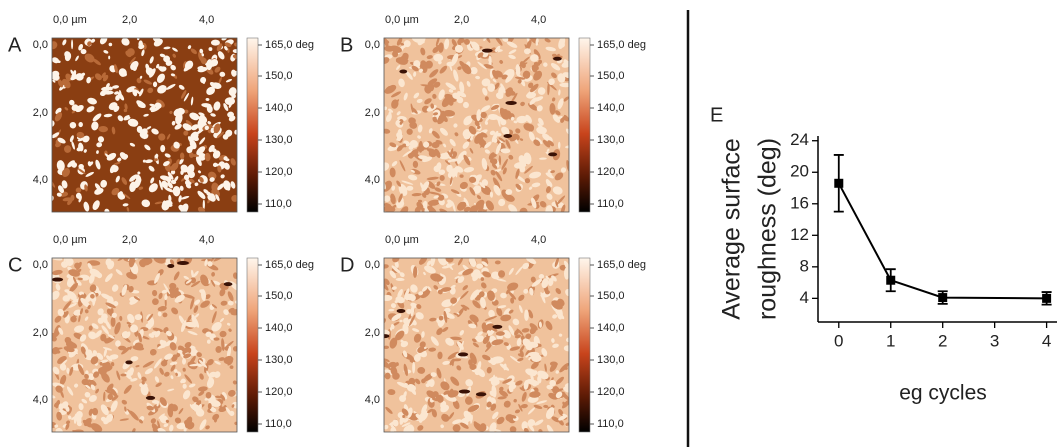 The image size is (1062, 447). I want to click on panel-label: A, so click(15, 45).